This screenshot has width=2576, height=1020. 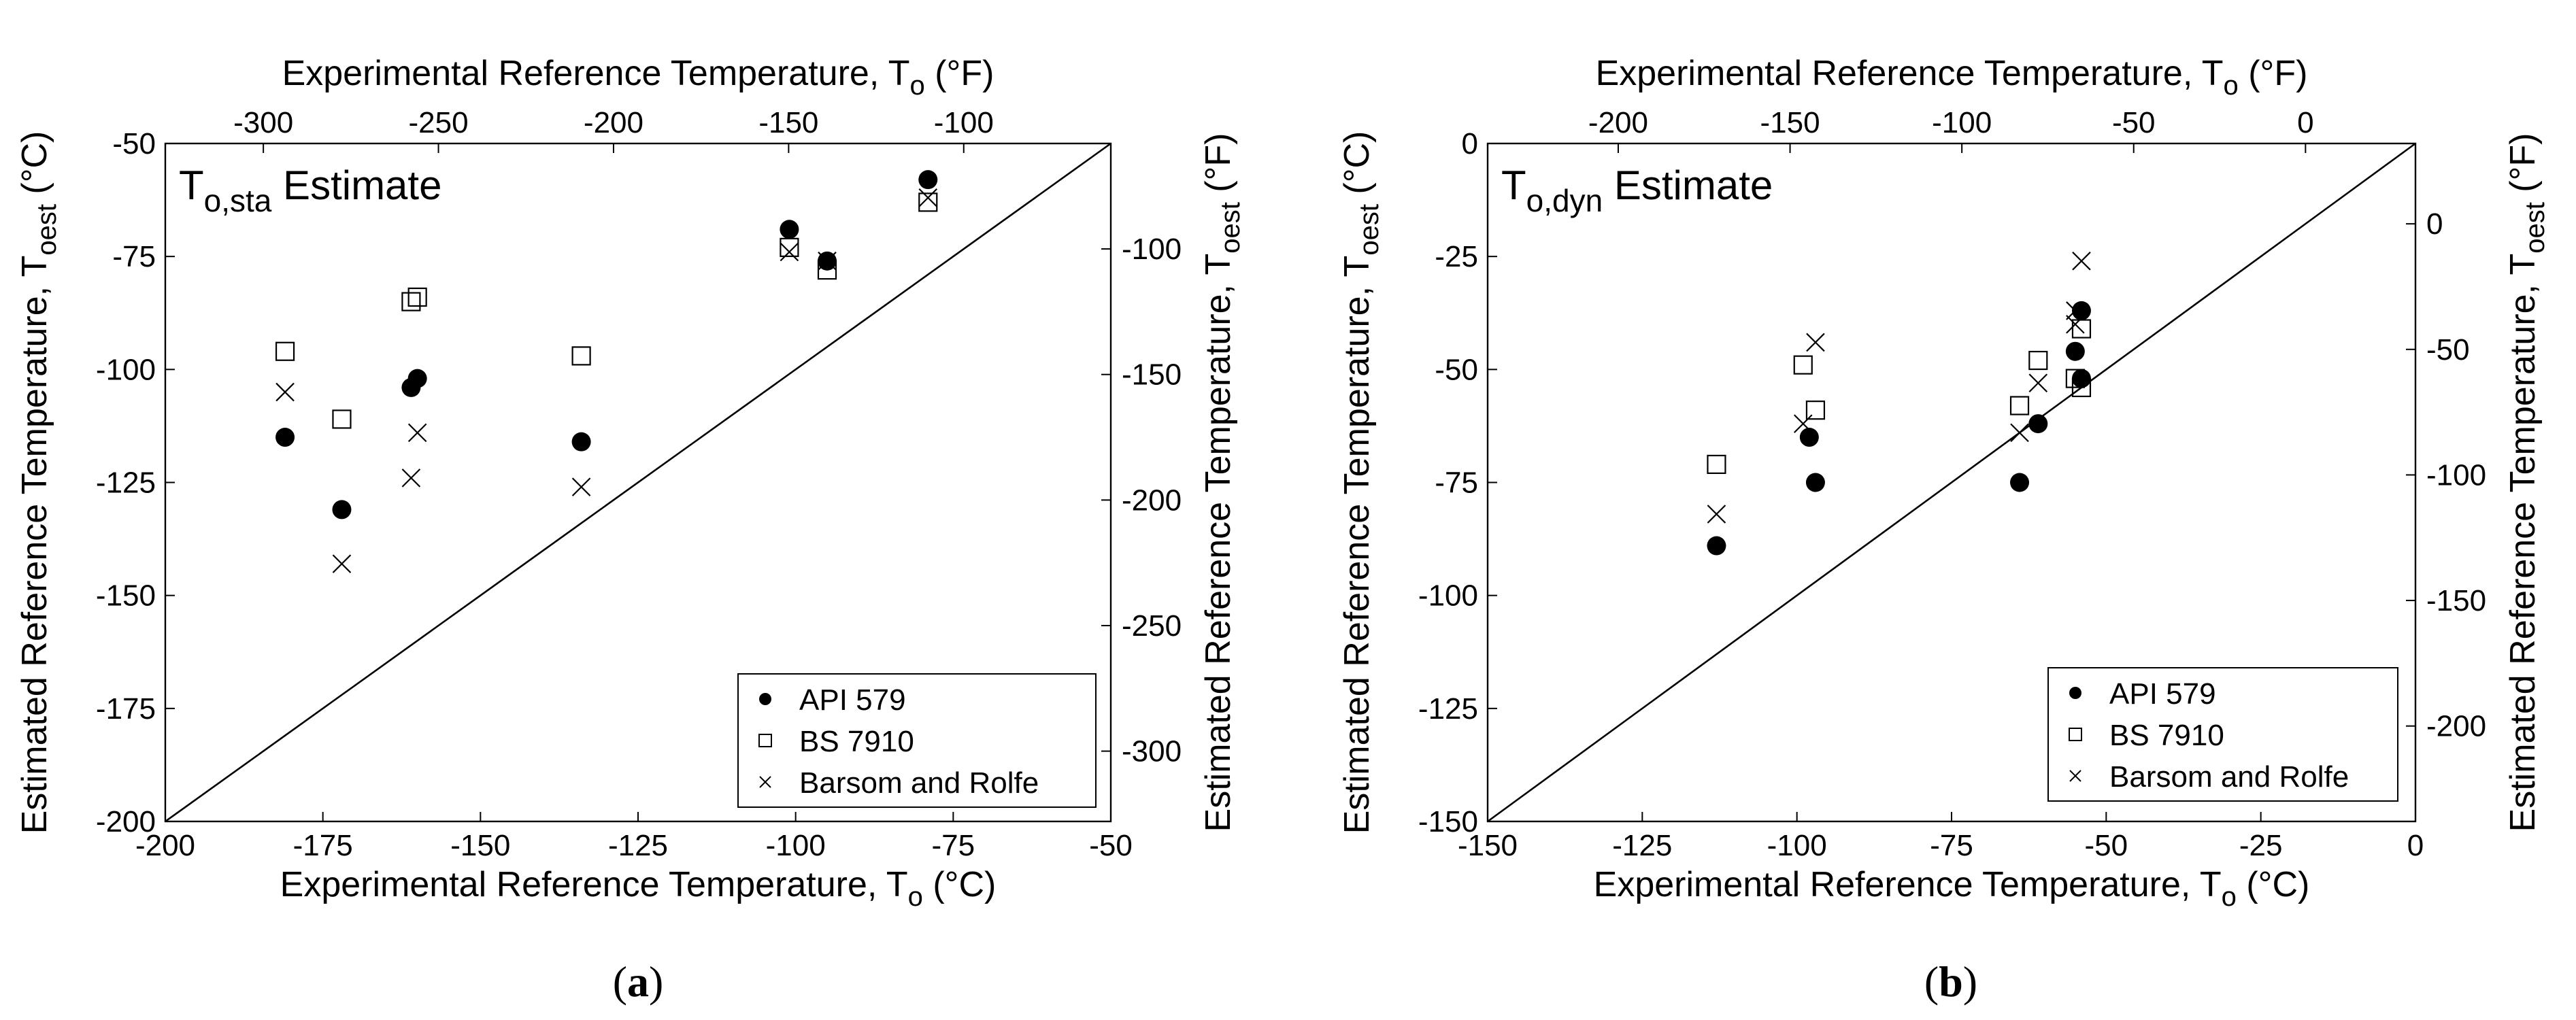 I want to click on x-top-tick-label: -250, so click(x=439, y=123).